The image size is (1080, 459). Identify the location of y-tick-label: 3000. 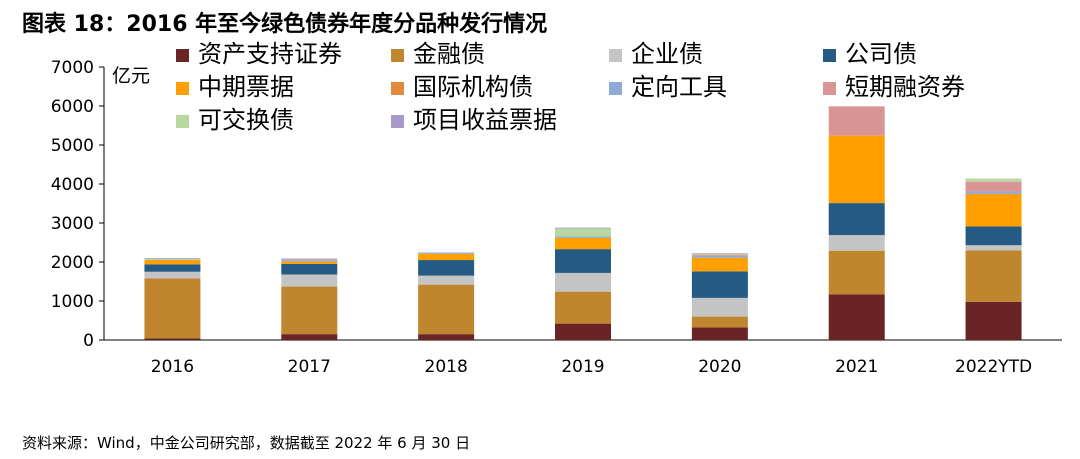
(72, 224).